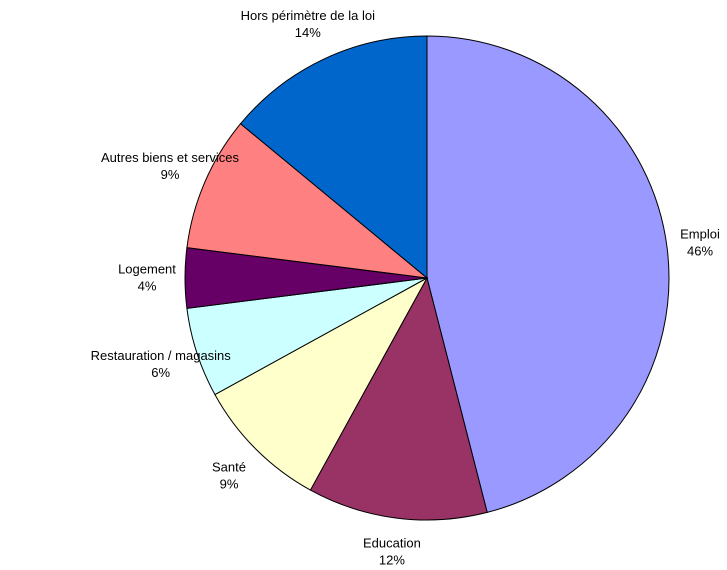  Describe the element at coordinates (700, 250) in the screenshot. I see `slice-value-label: 46%` at that location.